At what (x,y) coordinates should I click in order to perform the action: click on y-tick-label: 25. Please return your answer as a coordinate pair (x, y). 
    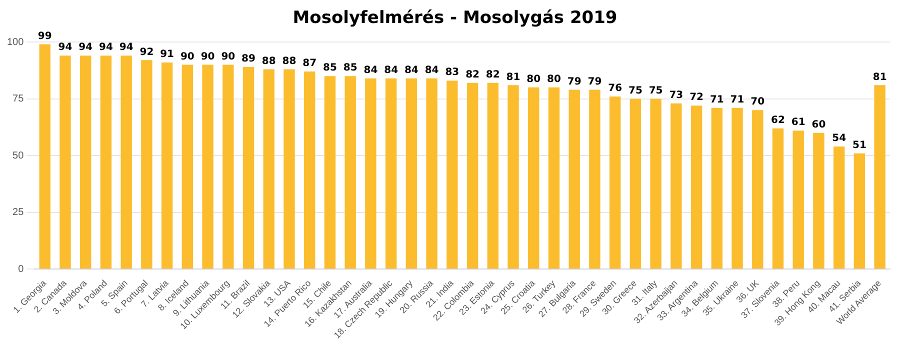
    Looking at the image, I should click on (18, 212).